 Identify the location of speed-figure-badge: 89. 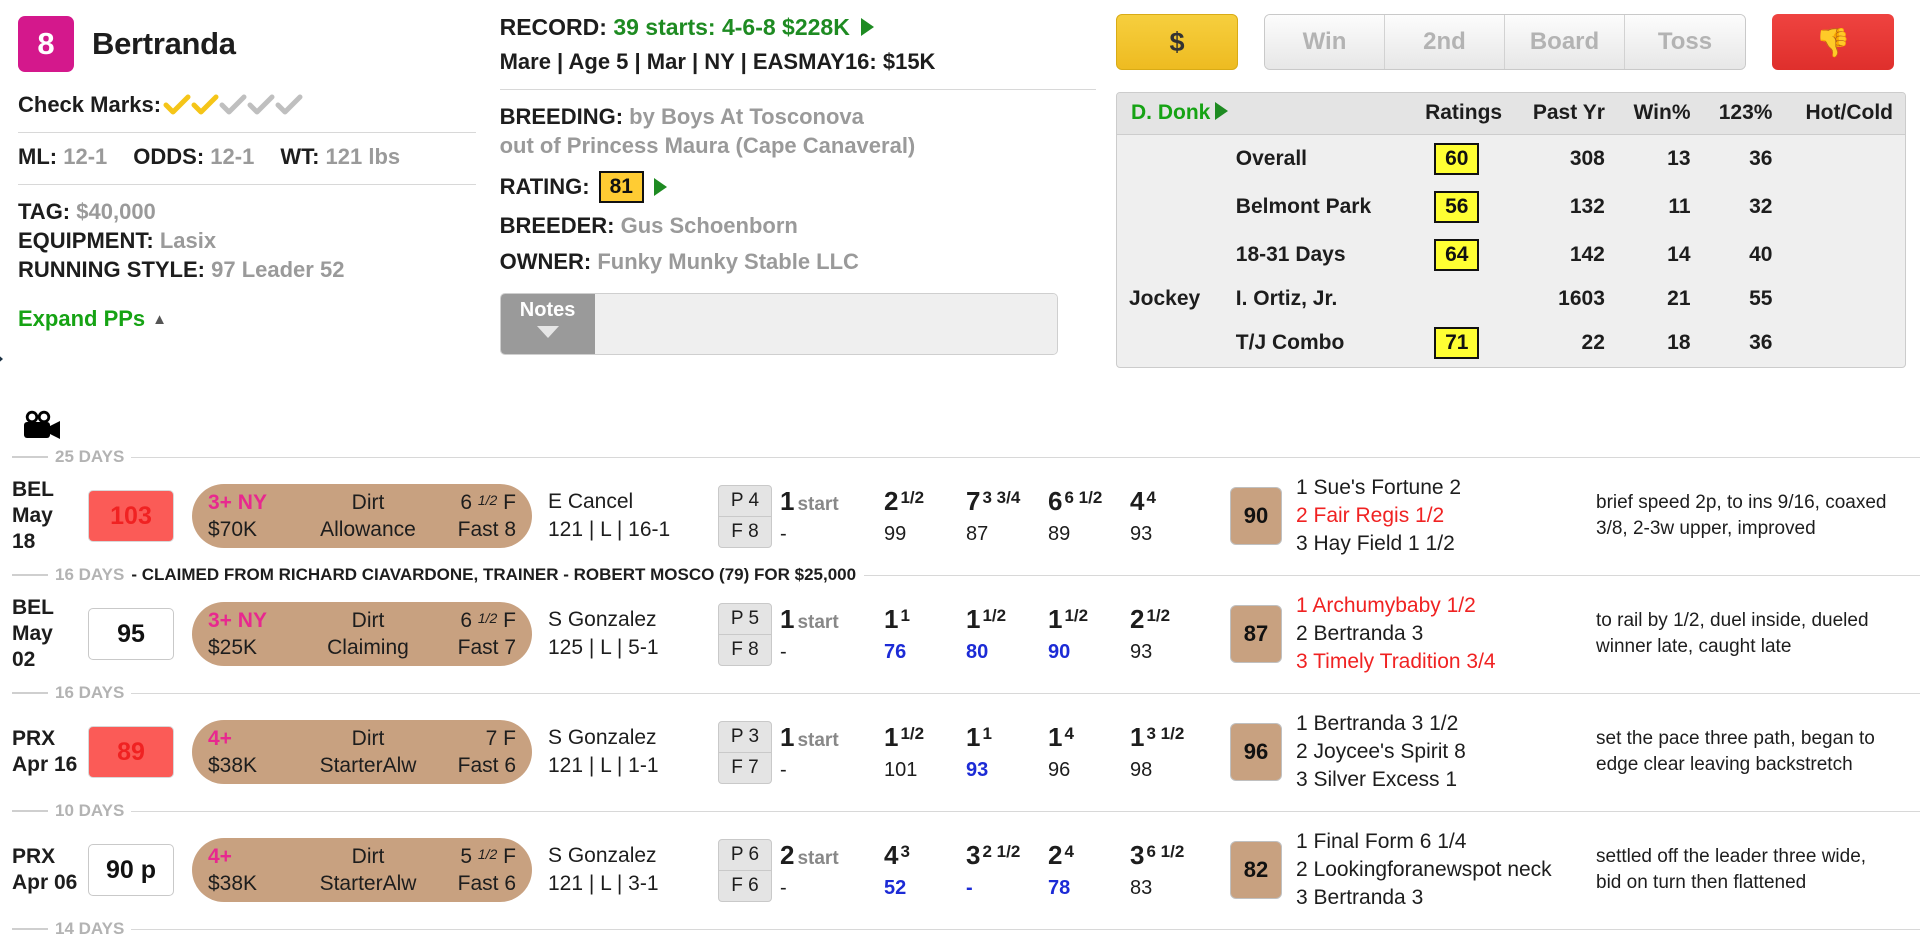
(131, 752).